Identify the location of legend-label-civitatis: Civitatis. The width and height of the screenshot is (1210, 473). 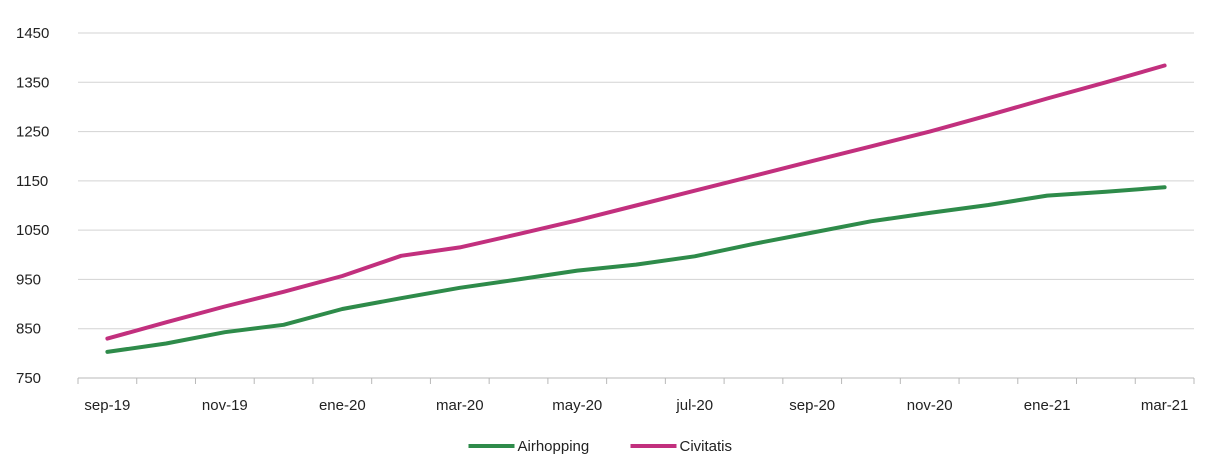
(706, 446).